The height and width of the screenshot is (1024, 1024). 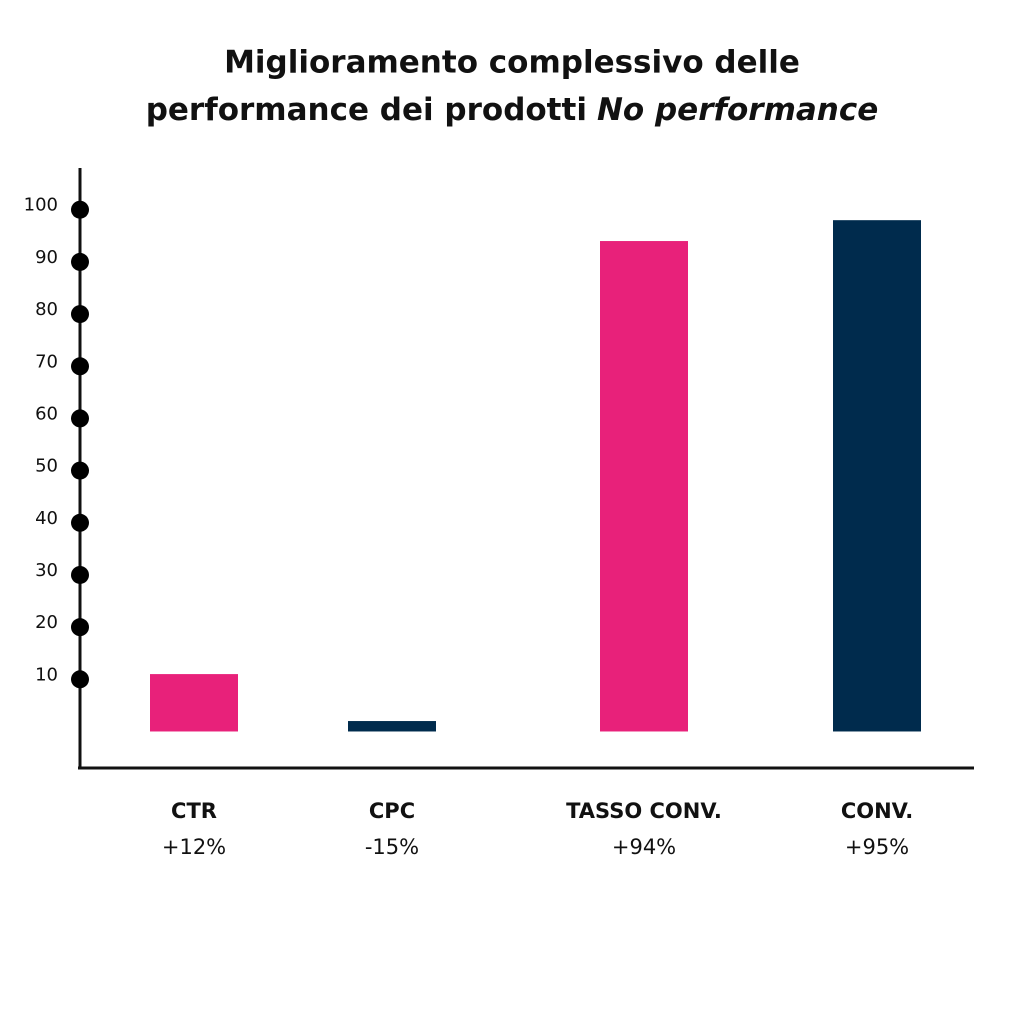 What do you see at coordinates (46, 674) in the screenshot?
I see `y-tick-label: 10` at bounding box center [46, 674].